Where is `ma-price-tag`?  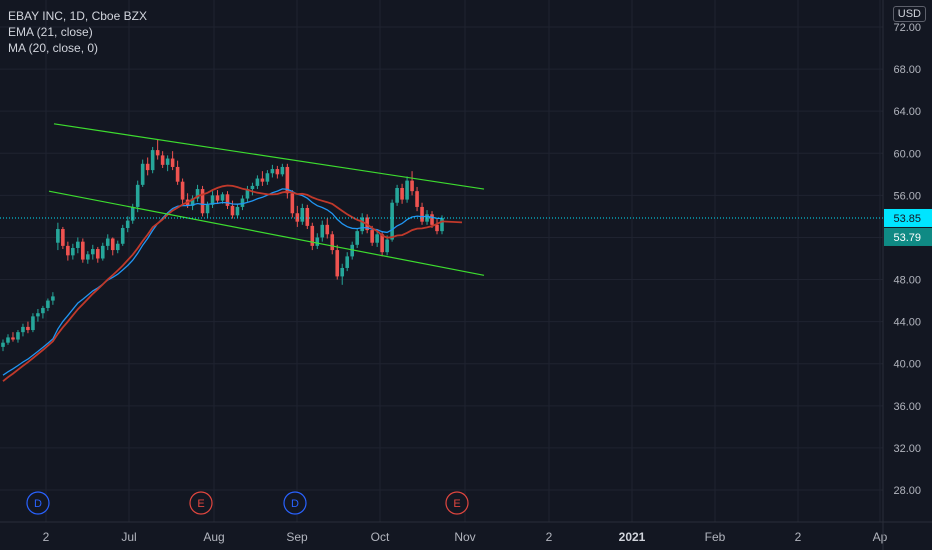
ma-price-tag is located at coordinates (908, 236).